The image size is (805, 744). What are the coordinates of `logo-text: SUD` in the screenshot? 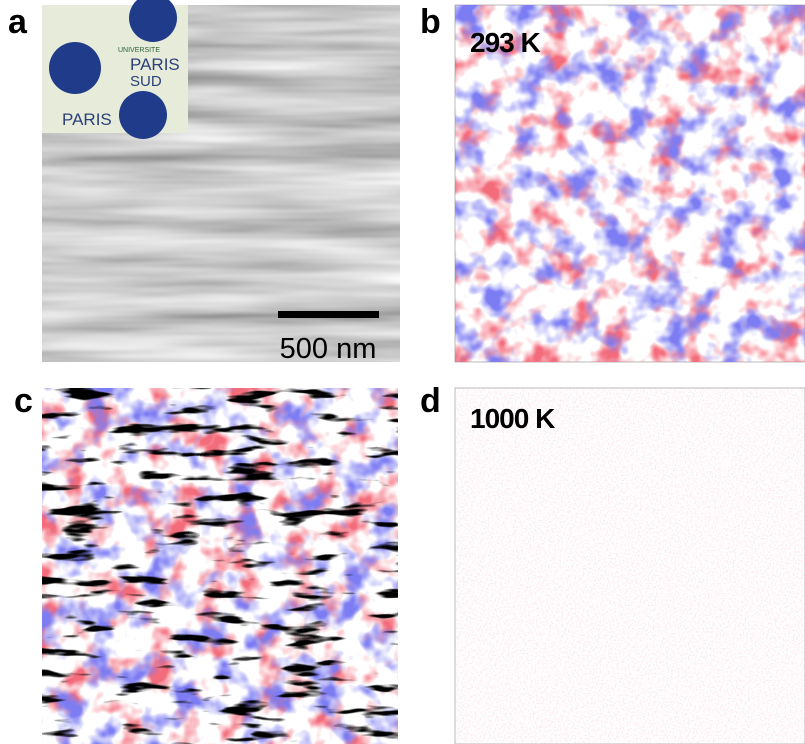 It's located at (146, 81).